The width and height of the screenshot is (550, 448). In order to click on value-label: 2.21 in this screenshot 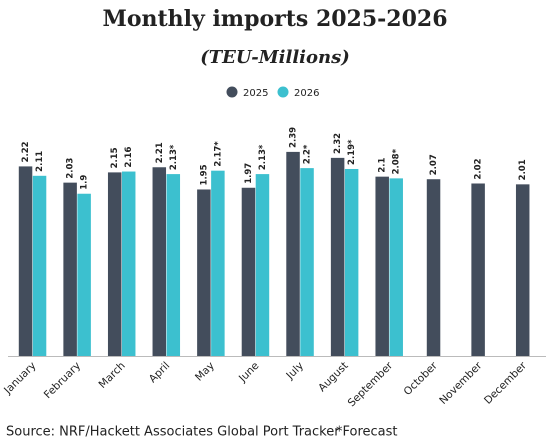, I will do `click(160, 152)`.